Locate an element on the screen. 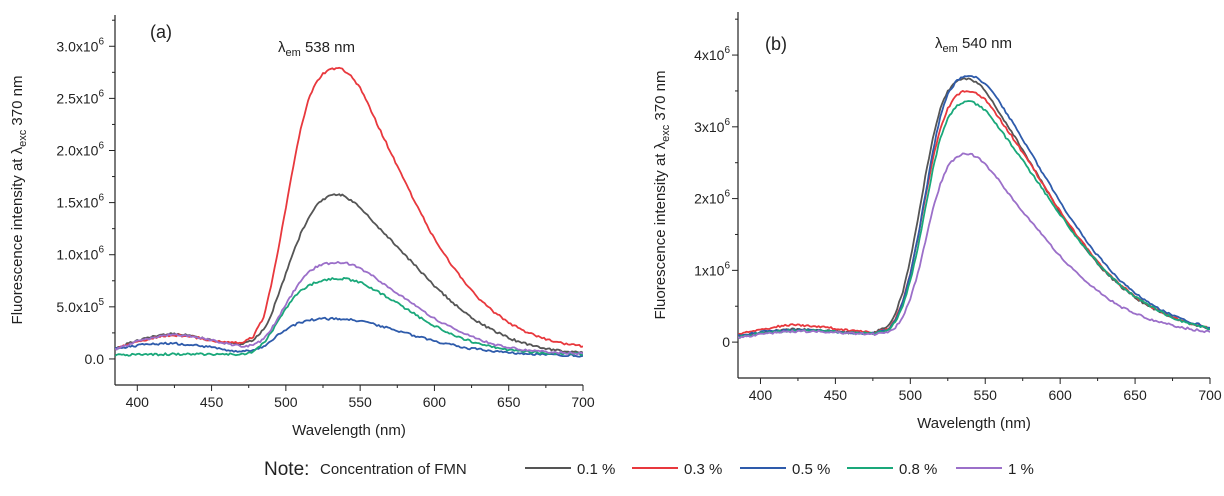 The width and height of the screenshot is (1224, 496). series-line-0-1-- is located at coordinates (349, 273).